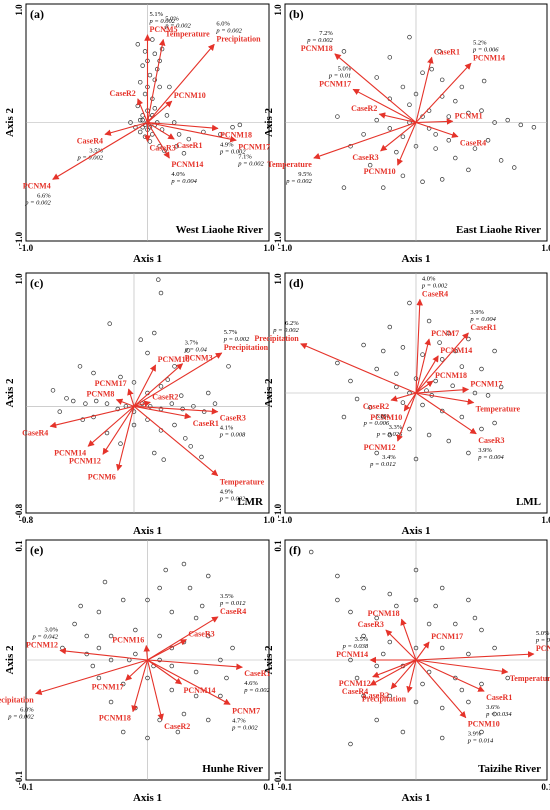  What do you see at coordinates (278, 546) in the screenshot?
I see `y-tick-label: 0.1` at bounding box center [278, 546].